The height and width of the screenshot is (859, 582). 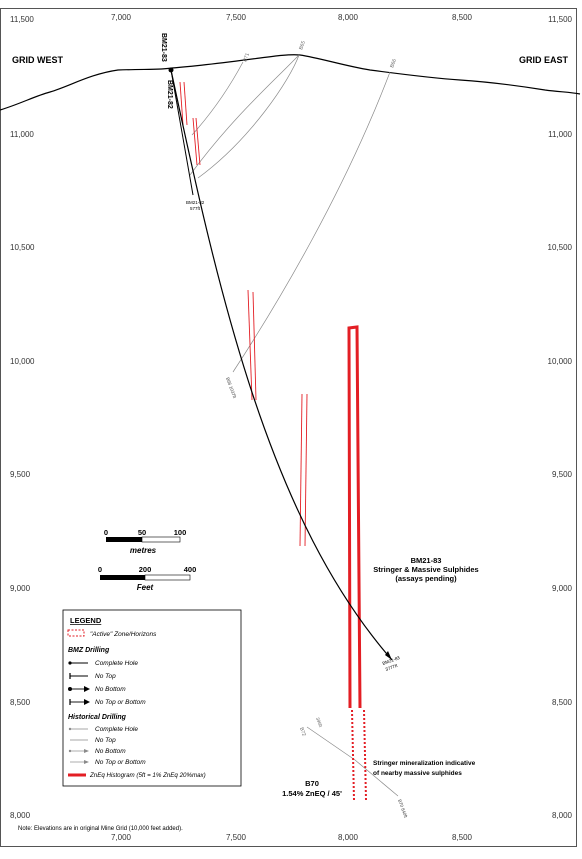 I want to click on bm21-82-end-label: BM21-82, so click(x=195, y=202).